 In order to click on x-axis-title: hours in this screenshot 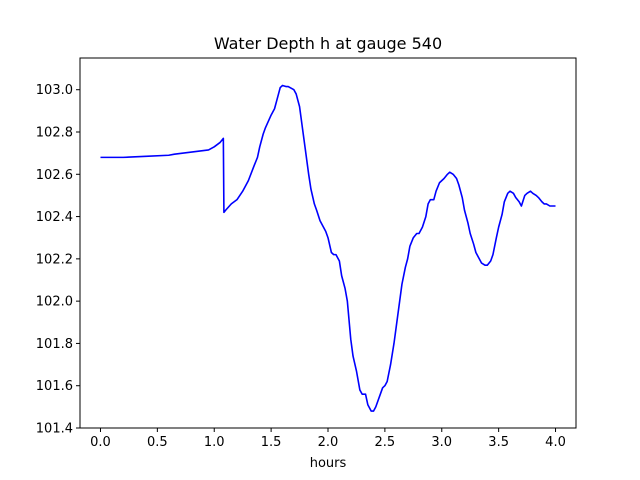, I will do `click(328, 463)`.